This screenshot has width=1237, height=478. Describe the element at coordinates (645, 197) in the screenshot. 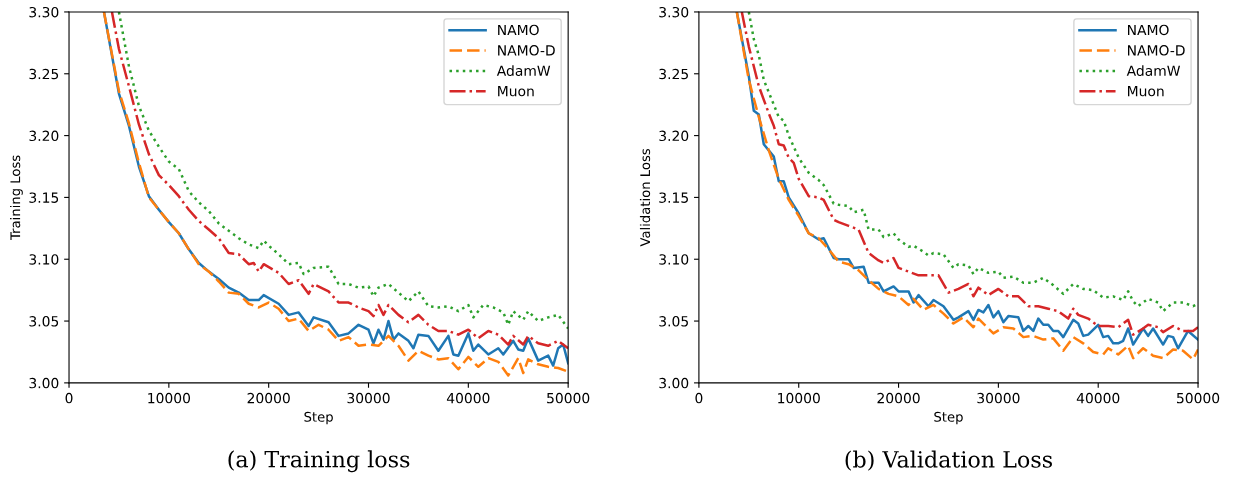

I see `y-axis-title: Validation Loss` at that location.